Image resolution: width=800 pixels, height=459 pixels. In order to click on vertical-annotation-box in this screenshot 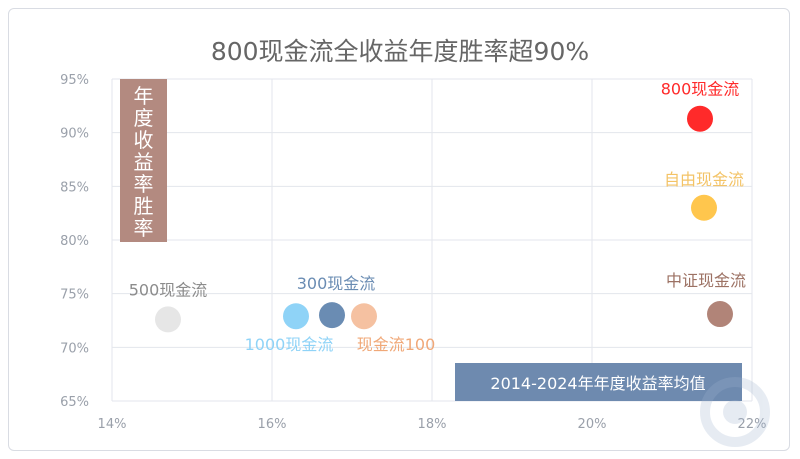, I will do `click(143, 160)`.